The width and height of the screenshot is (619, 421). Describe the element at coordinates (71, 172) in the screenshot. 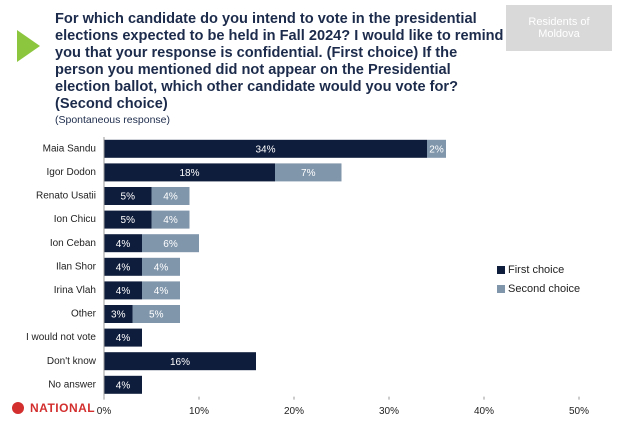

I see `y-tick-label: Igor Dodon` at that location.